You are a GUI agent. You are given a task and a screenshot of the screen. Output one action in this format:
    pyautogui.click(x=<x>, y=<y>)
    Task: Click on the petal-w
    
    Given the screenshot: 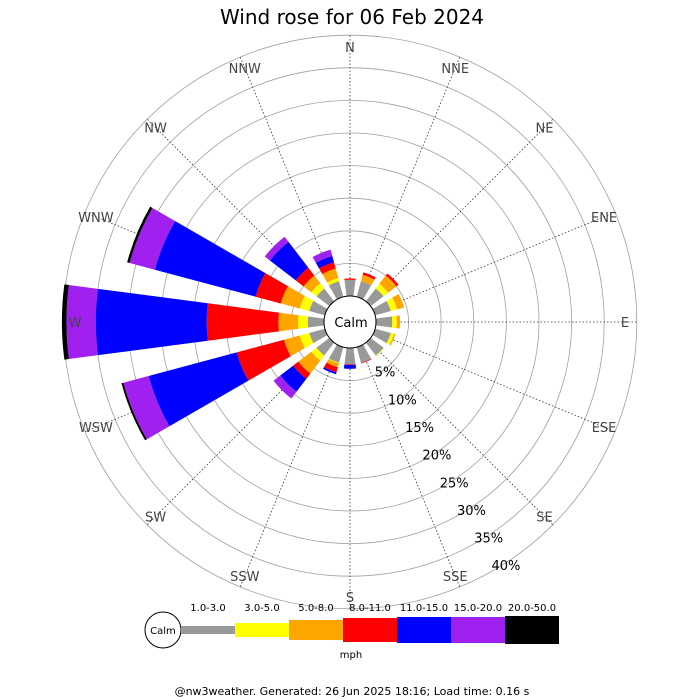 What is the action you would take?
    pyautogui.click(x=193, y=322)
    